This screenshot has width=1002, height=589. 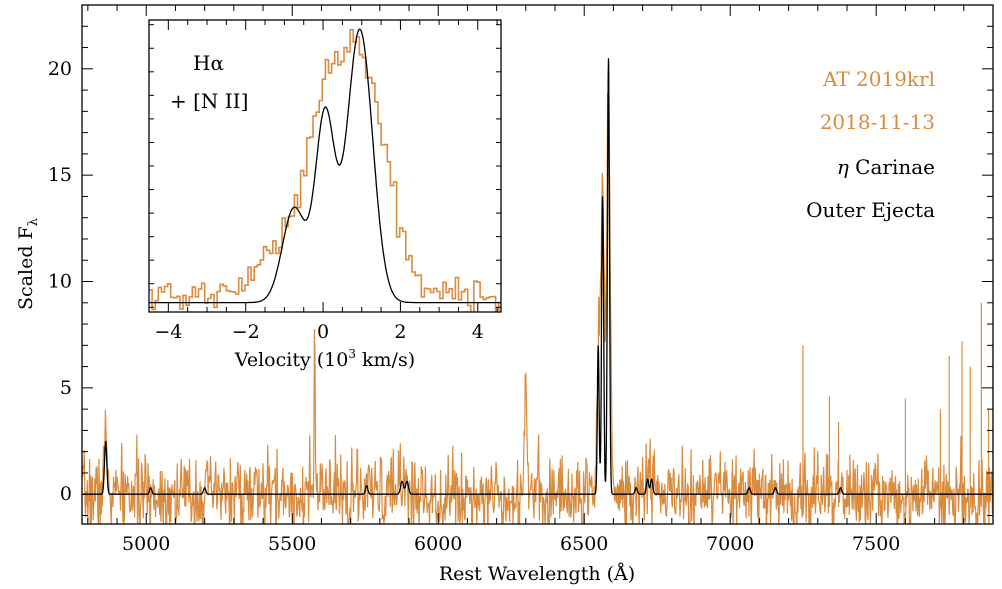 I want to click on y-tick-label: 10, so click(x=60, y=282).